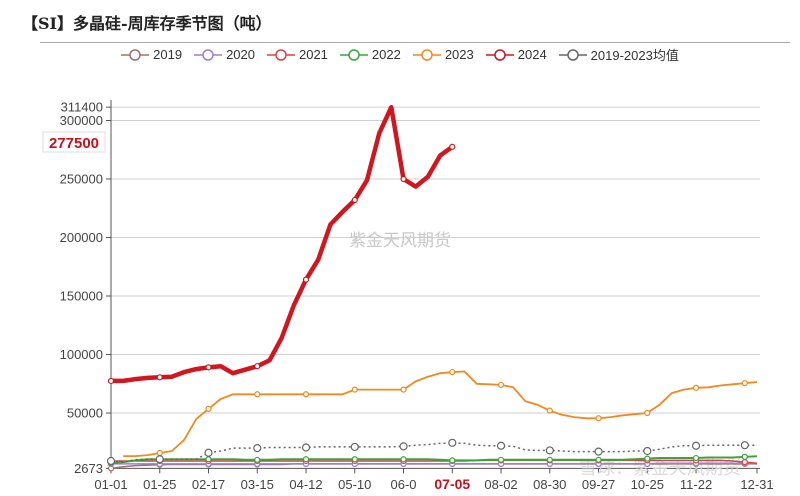 The width and height of the screenshot is (800, 496). What do you see at coordinates (415, 42) in the screenshot?
I see `title-divider` at bounding box center [415, 42].